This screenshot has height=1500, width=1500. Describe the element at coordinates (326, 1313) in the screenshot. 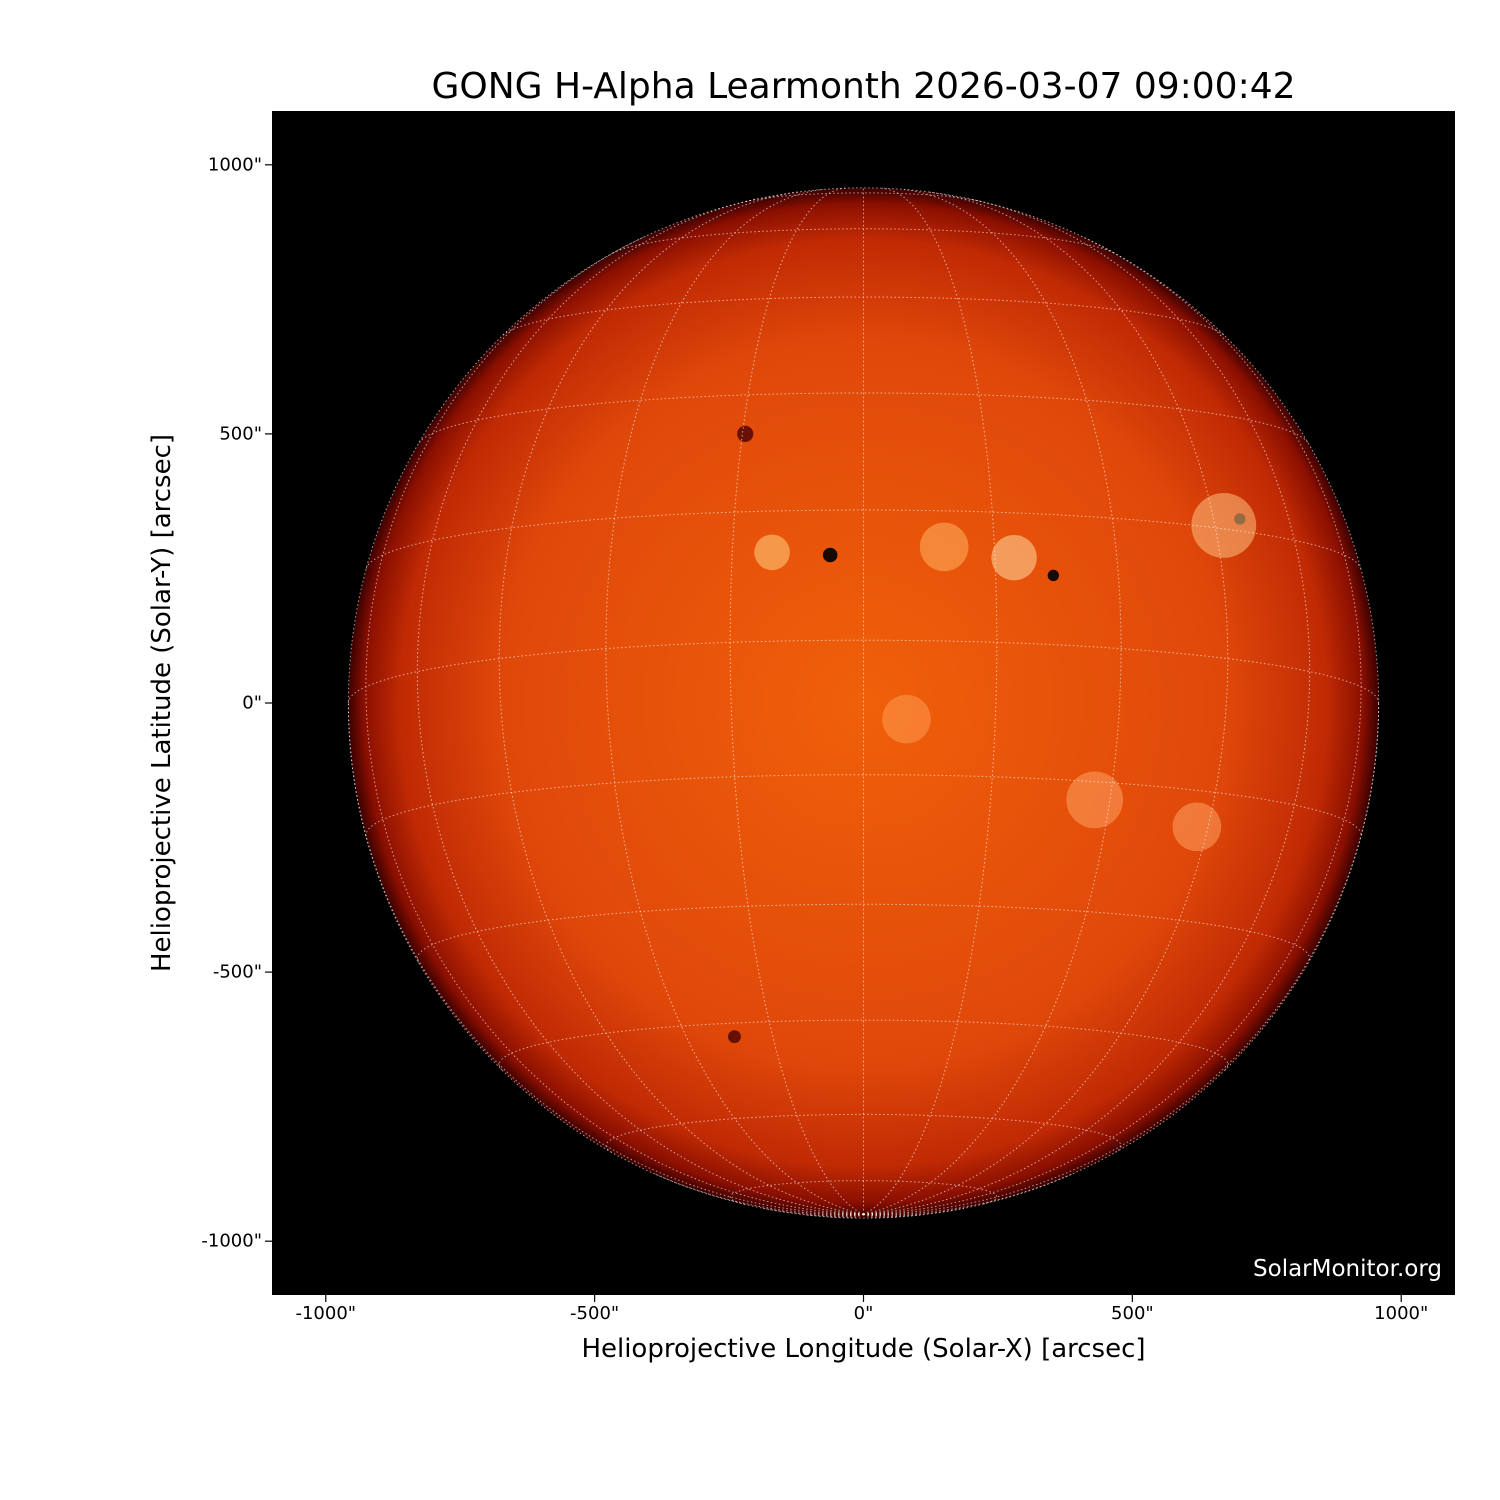

I see `x-tick-label: -1000"` at that location.